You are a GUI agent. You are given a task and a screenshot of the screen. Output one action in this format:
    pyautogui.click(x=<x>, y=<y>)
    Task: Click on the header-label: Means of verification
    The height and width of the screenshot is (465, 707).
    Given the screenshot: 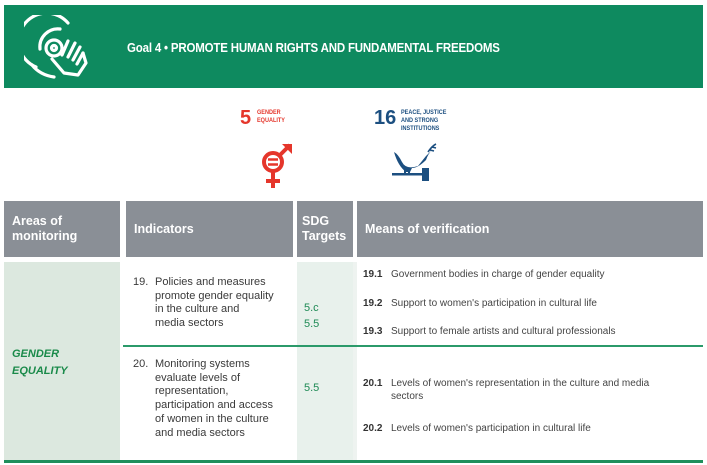 What is the action you would take?
    pyautogui.click(x=427, y=228)
    